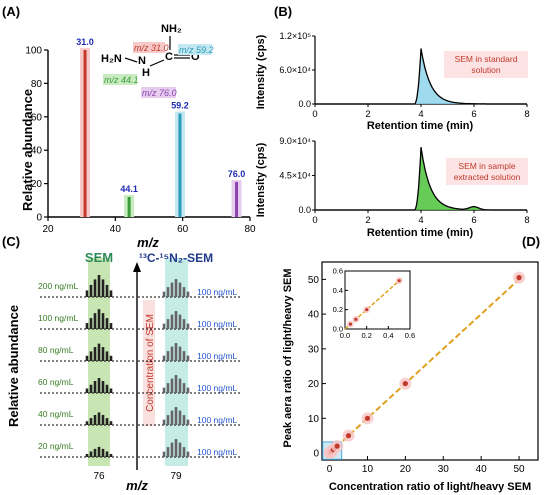 The height and width of the screenshot is (495, 550). Describe the element at coordinates (250, 229) in the screenshot. I see `panel-a-xtick-label: 80` at that location.